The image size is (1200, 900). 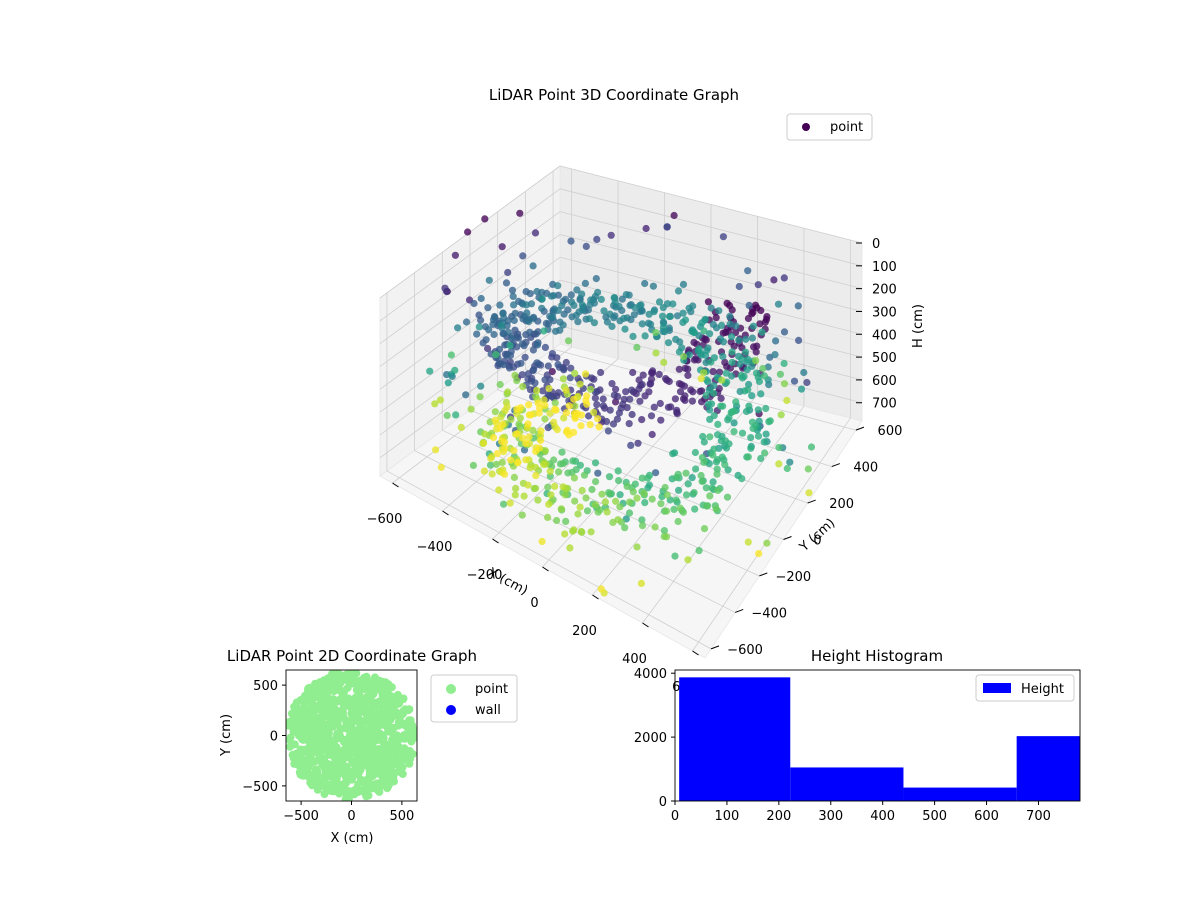 What do you see at coordinates (485, 575) in the screenshot?
I see `x-tick-label: −200` at bounding box center [485, 575].